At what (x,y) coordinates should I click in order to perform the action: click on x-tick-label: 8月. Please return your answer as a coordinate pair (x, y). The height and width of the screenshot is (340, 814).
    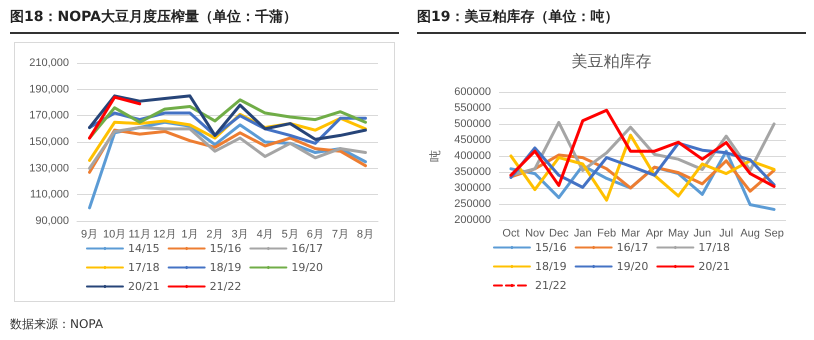
    Looking at the image, I should click on (365, 234).